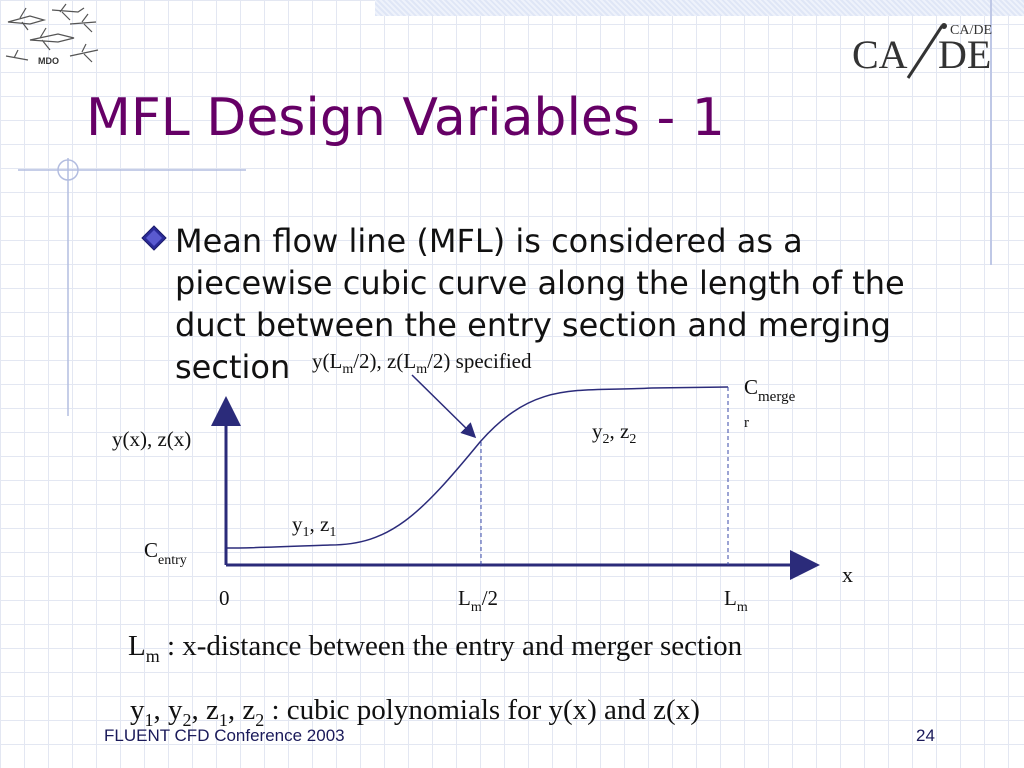  Describe the element at coordinates (165, 553) in the screenshot. I see `c-entry-label: Centry` at that location.